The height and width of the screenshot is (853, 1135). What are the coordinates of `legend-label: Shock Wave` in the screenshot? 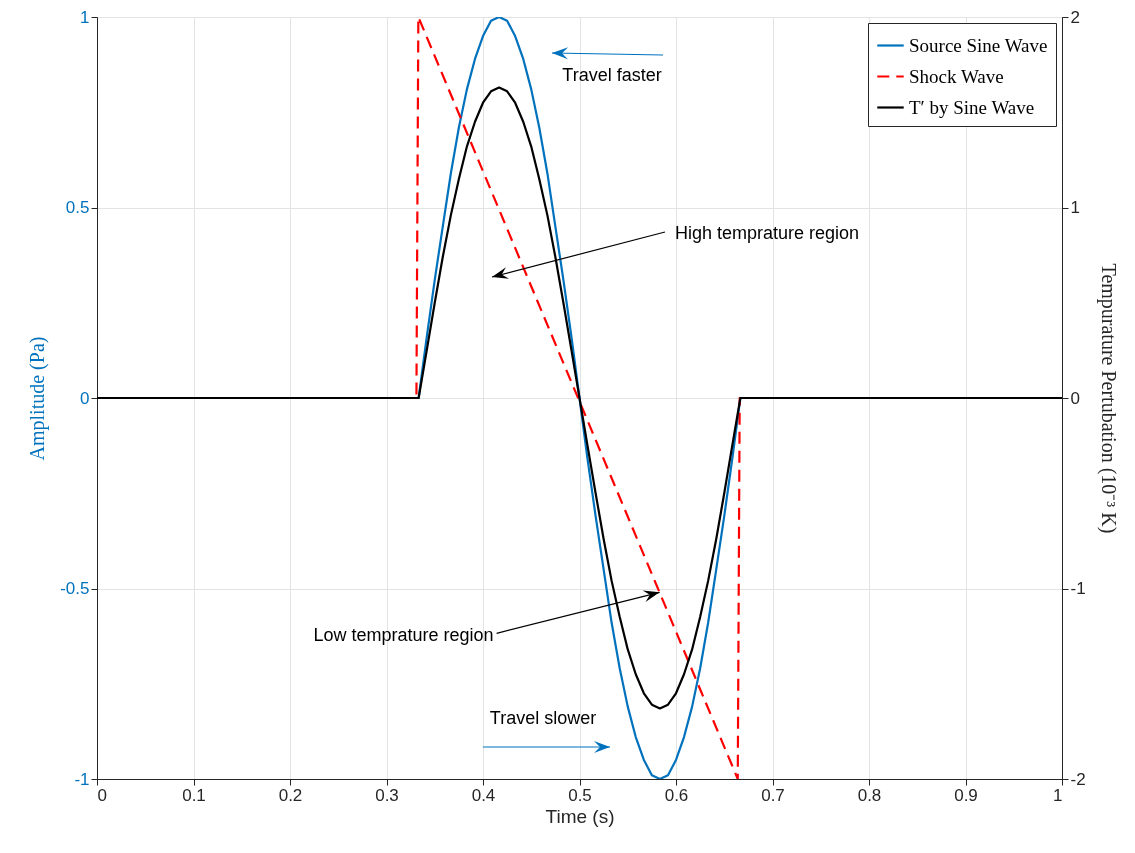 It's located at (956, 76).